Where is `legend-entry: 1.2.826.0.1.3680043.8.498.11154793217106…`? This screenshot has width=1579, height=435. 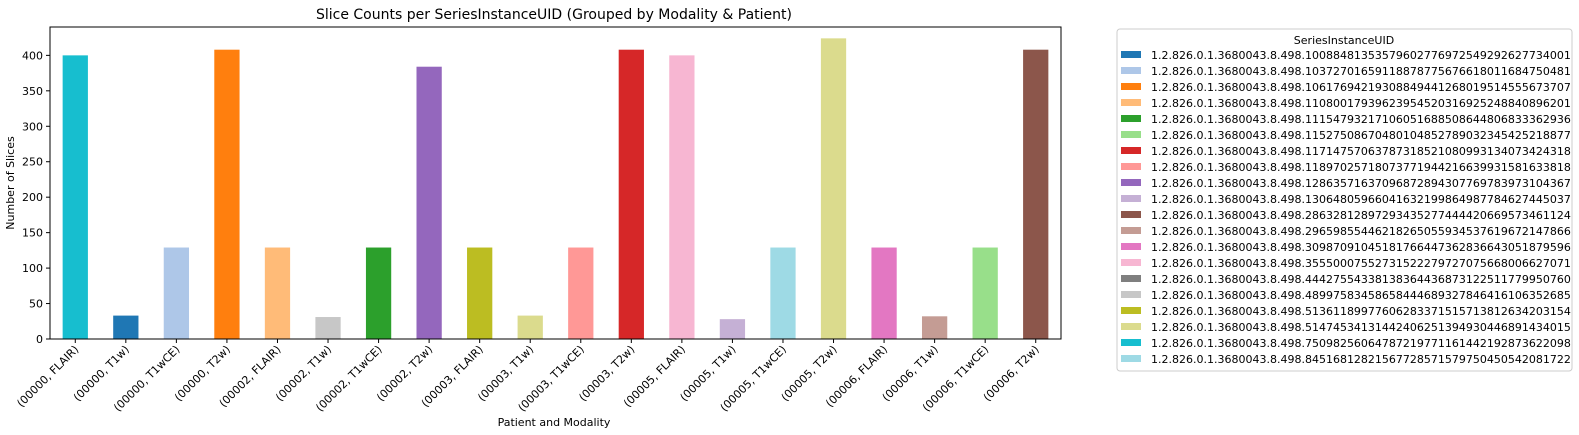
legend-entry: 1.2.826.0.1.3680043.8.498.11154793217106… is located at coordinates (1361, 119).